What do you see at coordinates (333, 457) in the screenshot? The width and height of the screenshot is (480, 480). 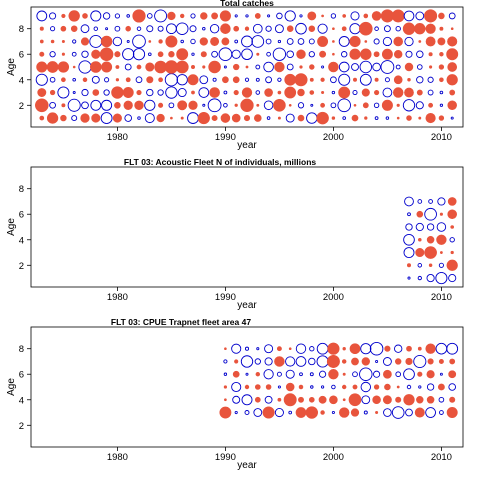 I see `x-tick-label: 2000` at bounding box center [333, 457].